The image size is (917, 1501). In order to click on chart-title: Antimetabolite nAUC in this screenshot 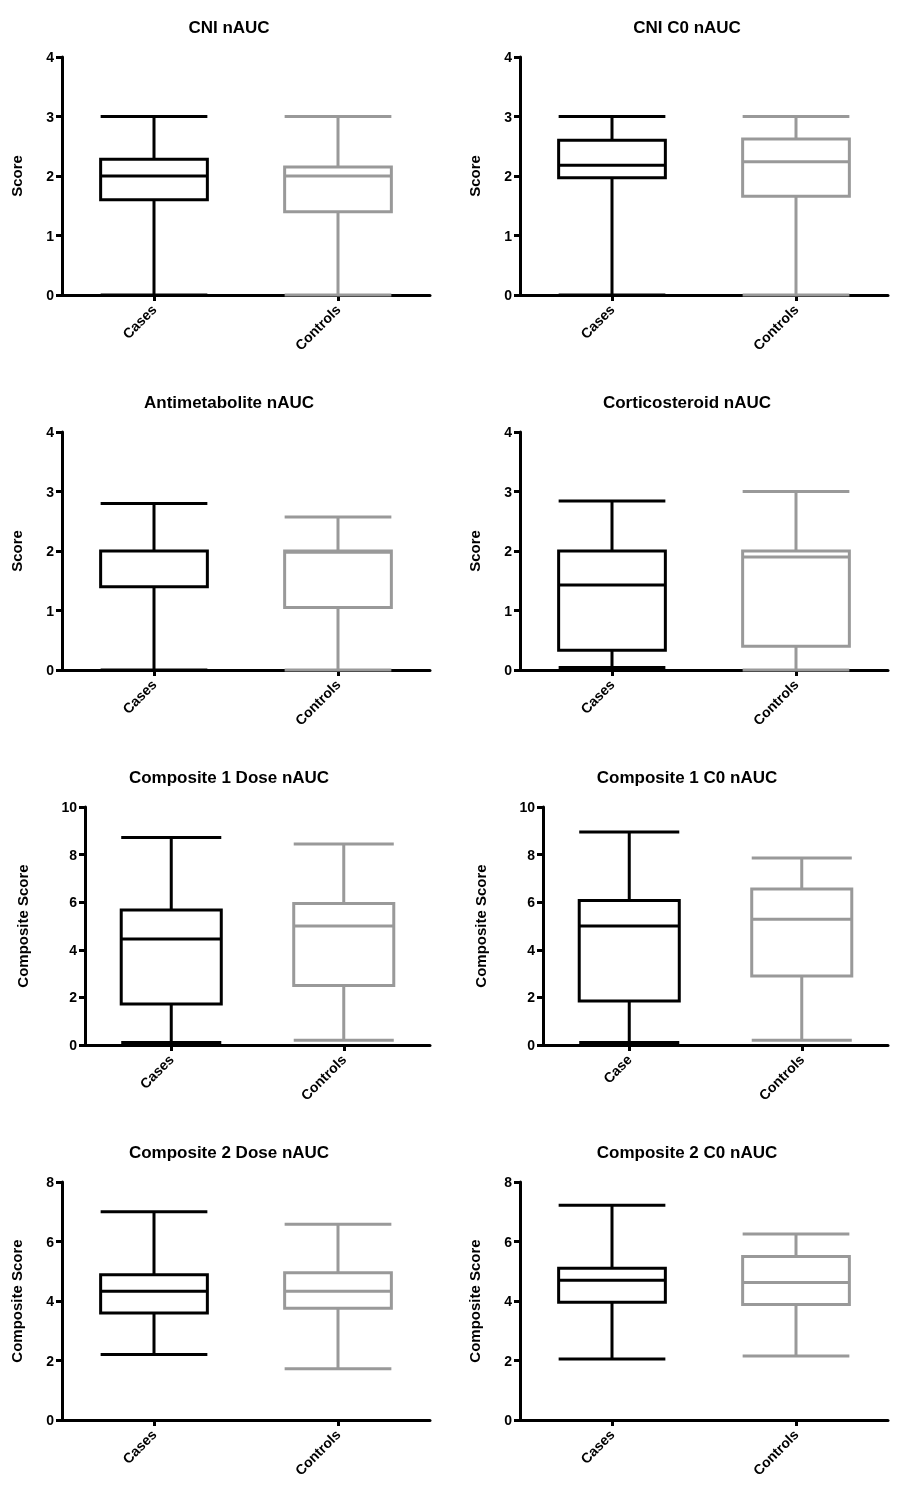, I will do `click(229, 402)`.